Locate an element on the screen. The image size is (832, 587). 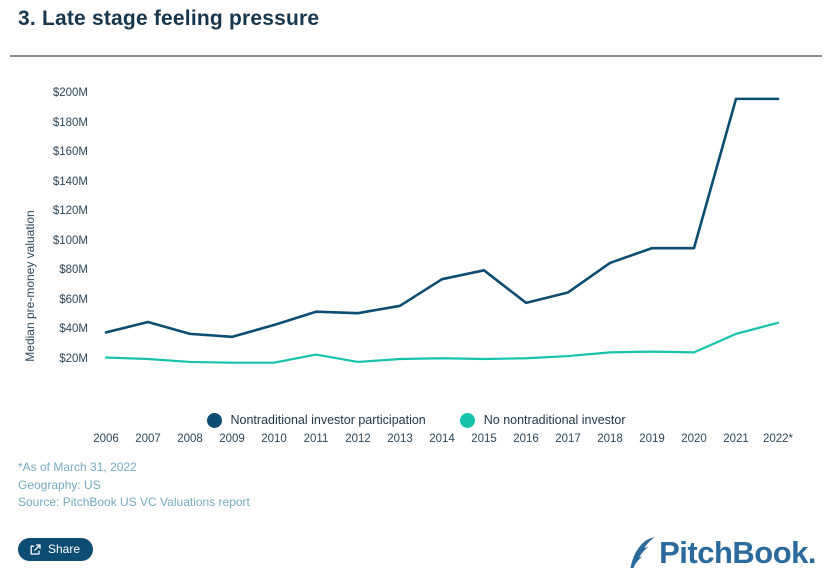
page-title: 3. Late stage feeling pressure is located at coordinates (169, 18).